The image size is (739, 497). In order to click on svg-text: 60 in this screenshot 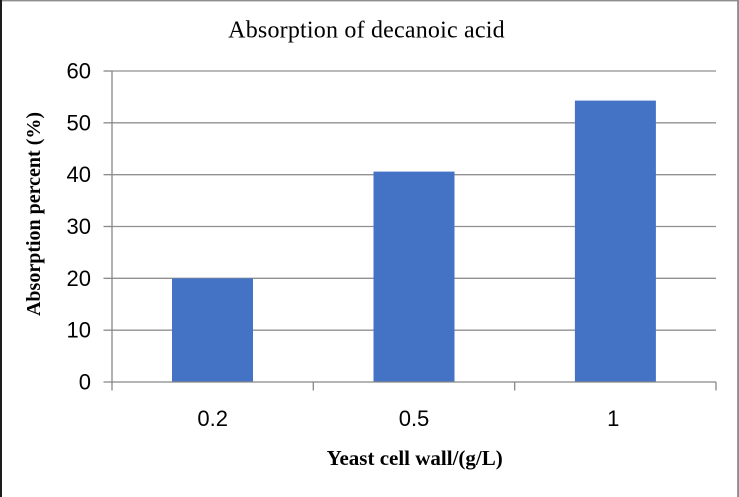, I will do `click(79, 71)`.